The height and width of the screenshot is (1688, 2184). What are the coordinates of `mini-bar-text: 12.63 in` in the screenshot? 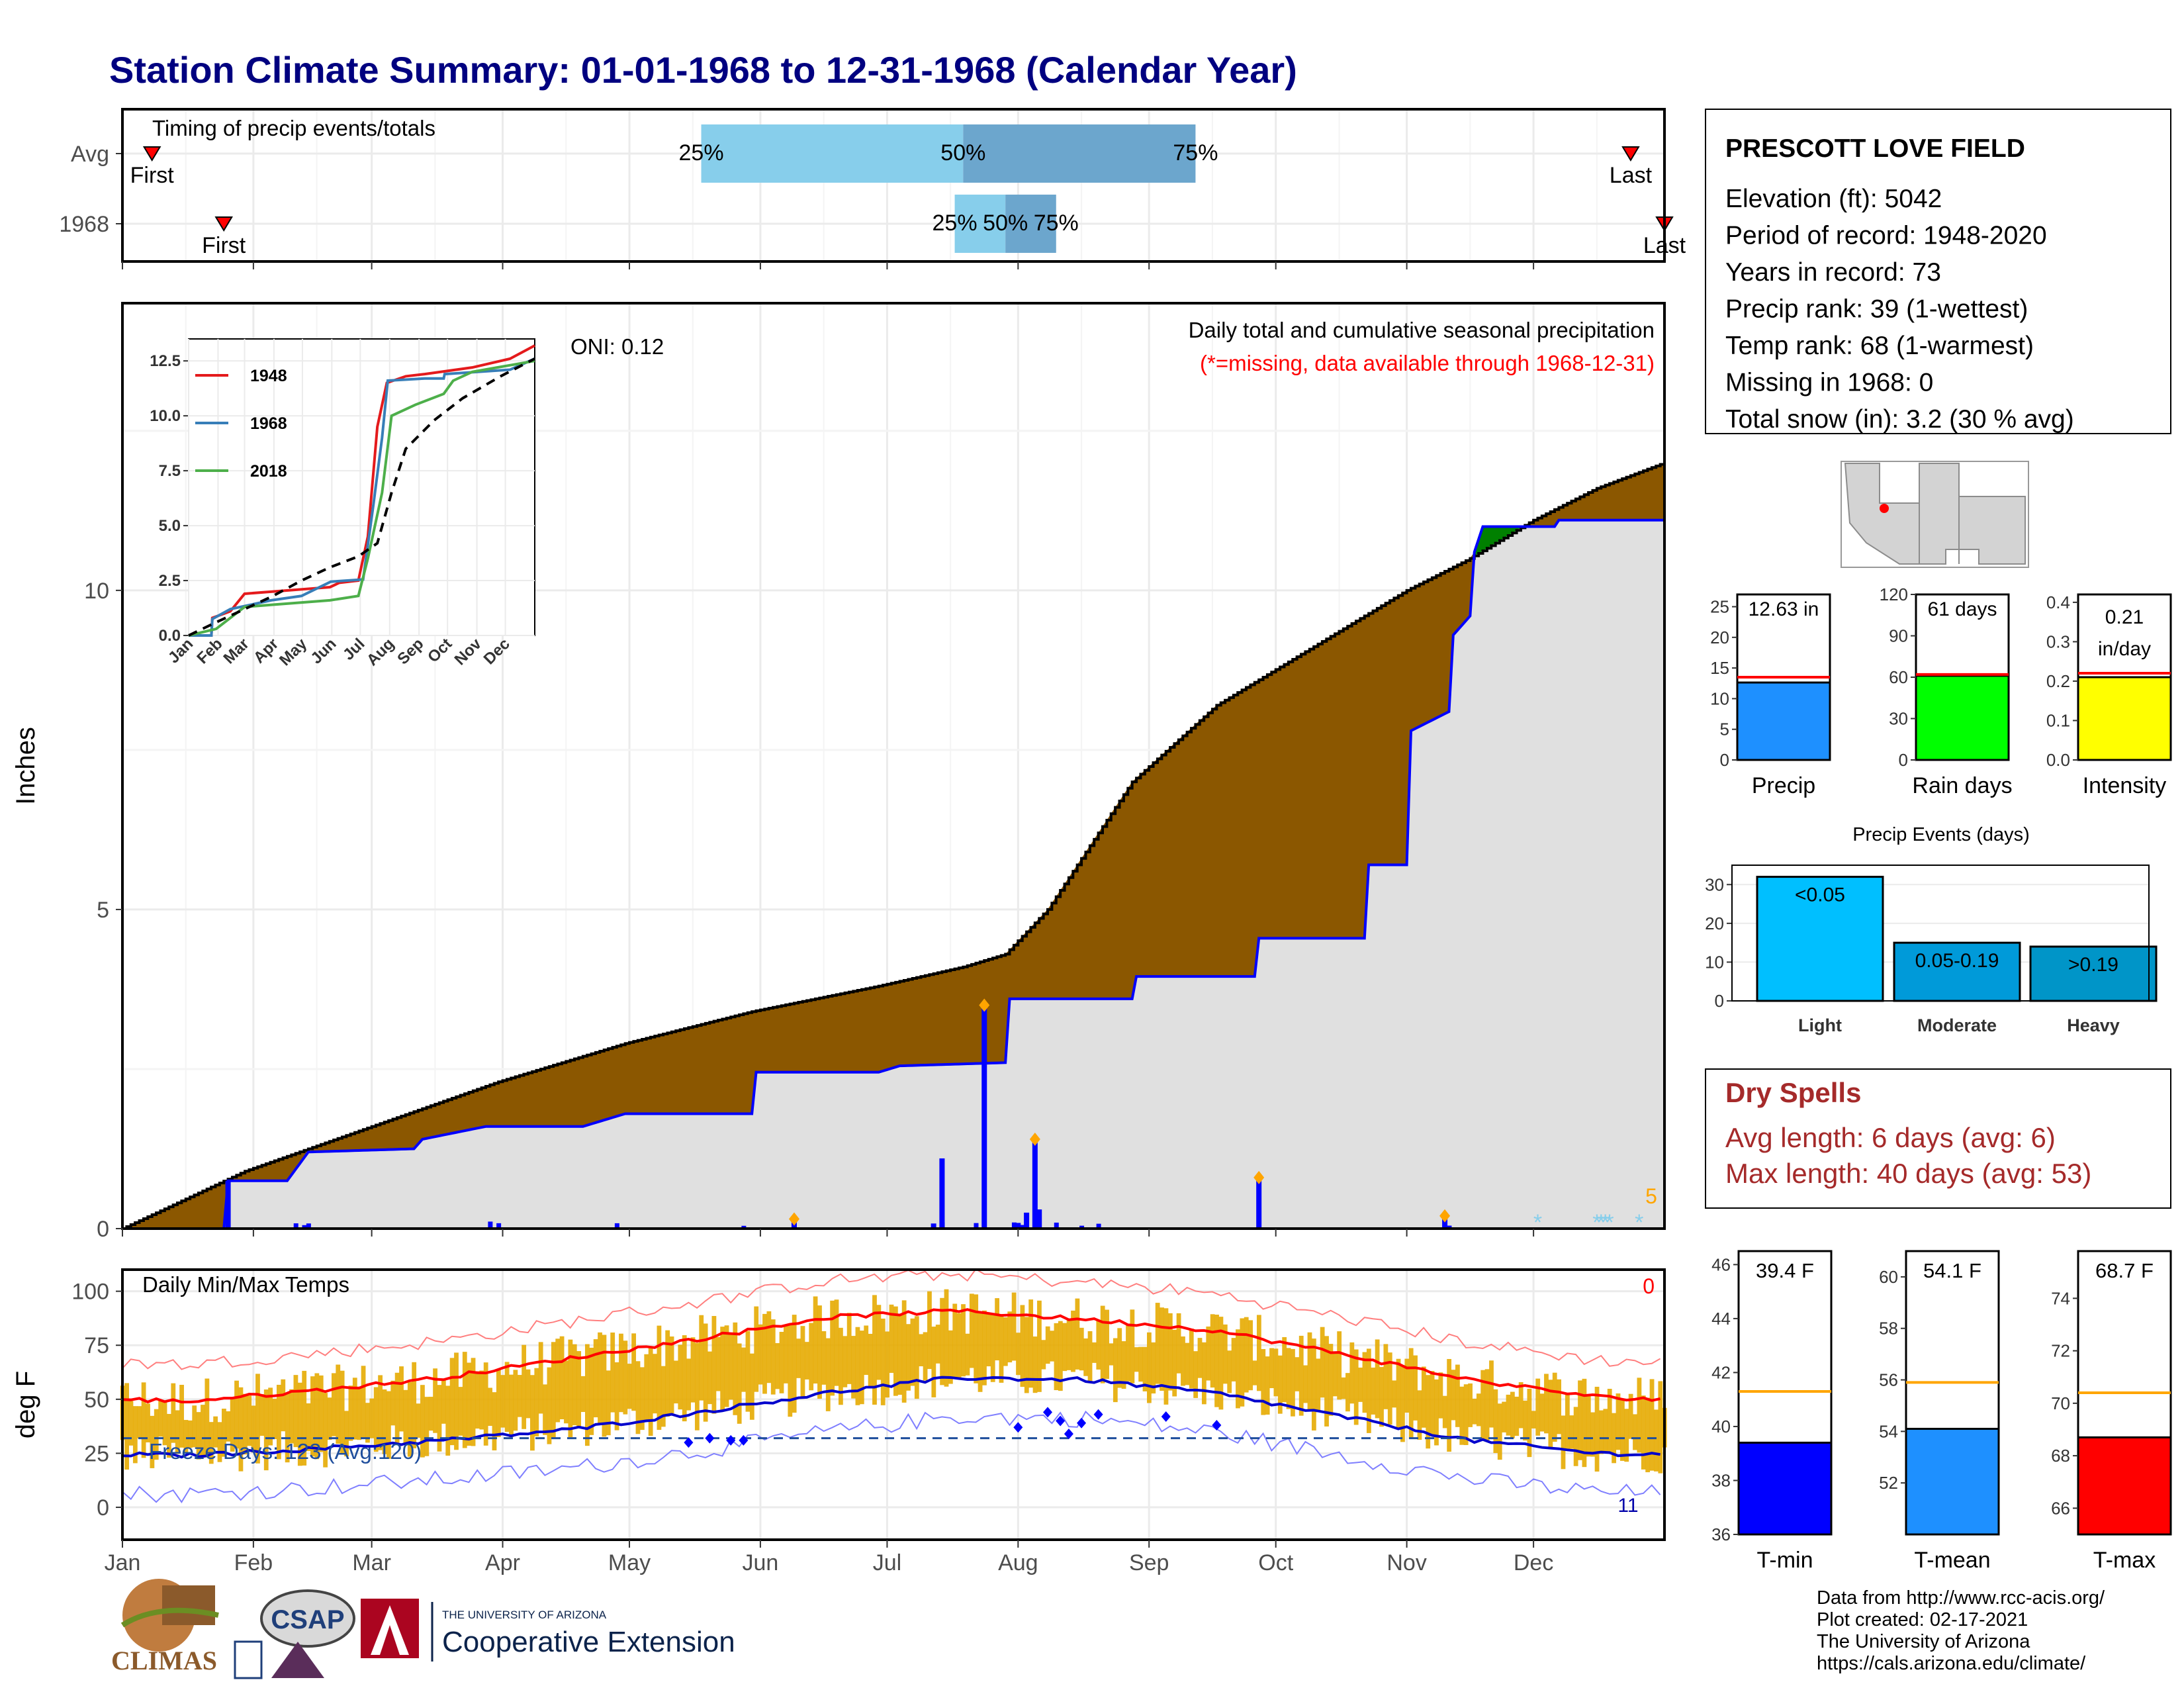 It's located at (1784, 609).